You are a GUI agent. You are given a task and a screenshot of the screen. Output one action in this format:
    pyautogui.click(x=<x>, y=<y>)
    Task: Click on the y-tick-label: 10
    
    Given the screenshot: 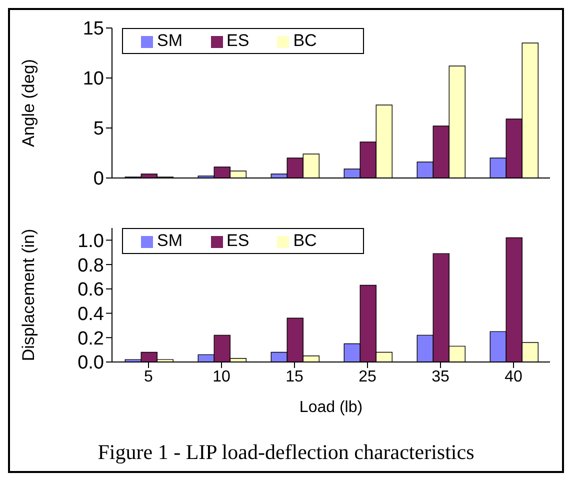 What is the action you would take?
    pyautogui.click(x=93, y=79)
    